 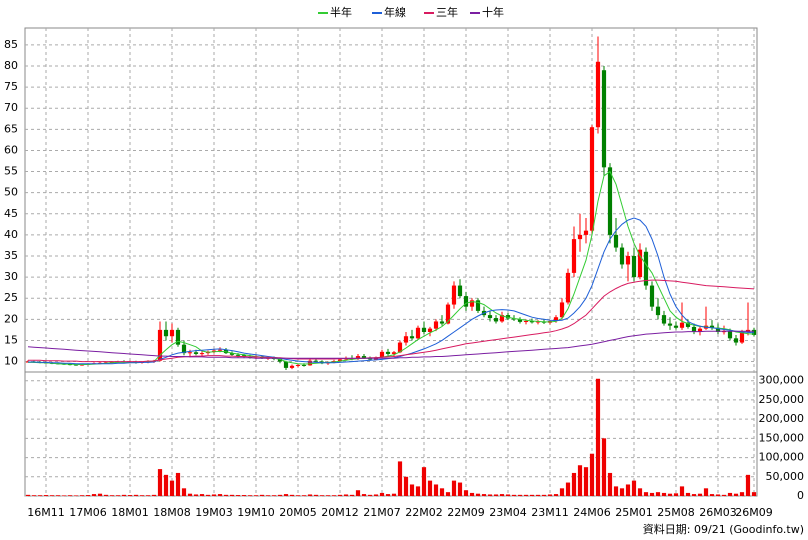 I want to click on x-tick-label: 21M07, so click(x=382, y=512).